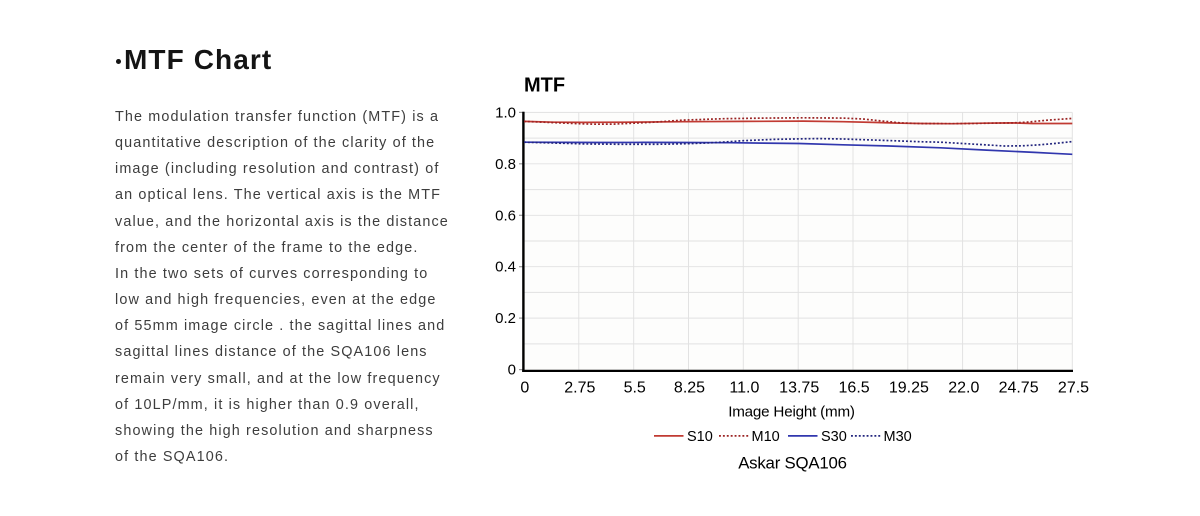 Image resolution: width=1200 pixels, height=516 pixels. I want to click on svg-text: M10, so click(766, 437).